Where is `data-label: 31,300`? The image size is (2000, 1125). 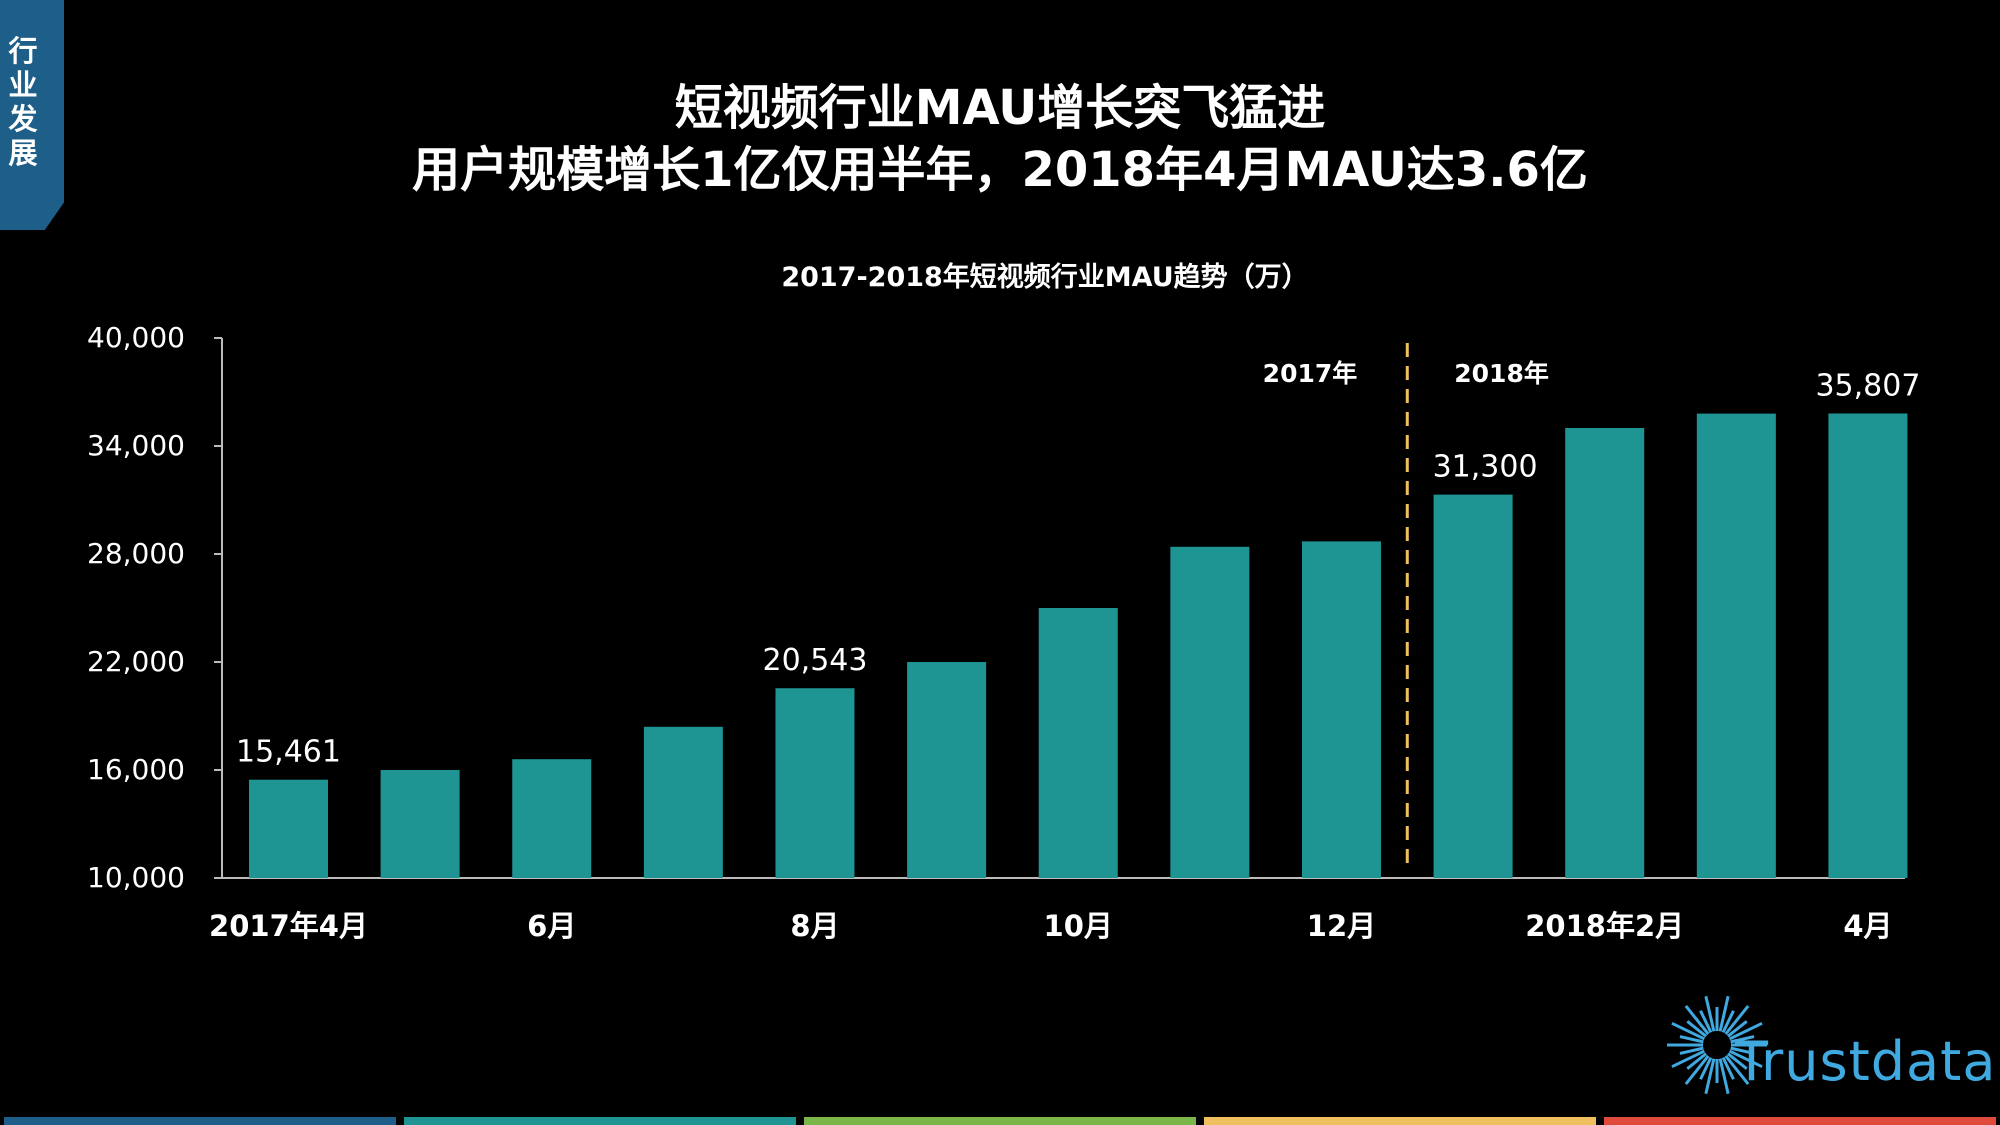 data-label: 31,300 is located at coordinates (1485, 467).